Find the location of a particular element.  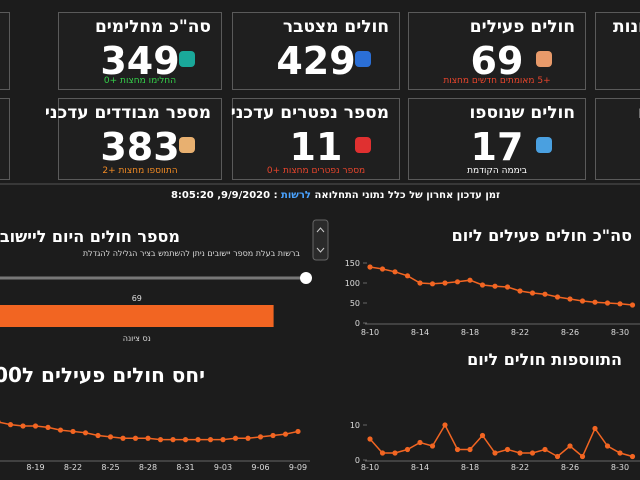

card-title: חולים שנוספו is located at coordinates (522, 113).